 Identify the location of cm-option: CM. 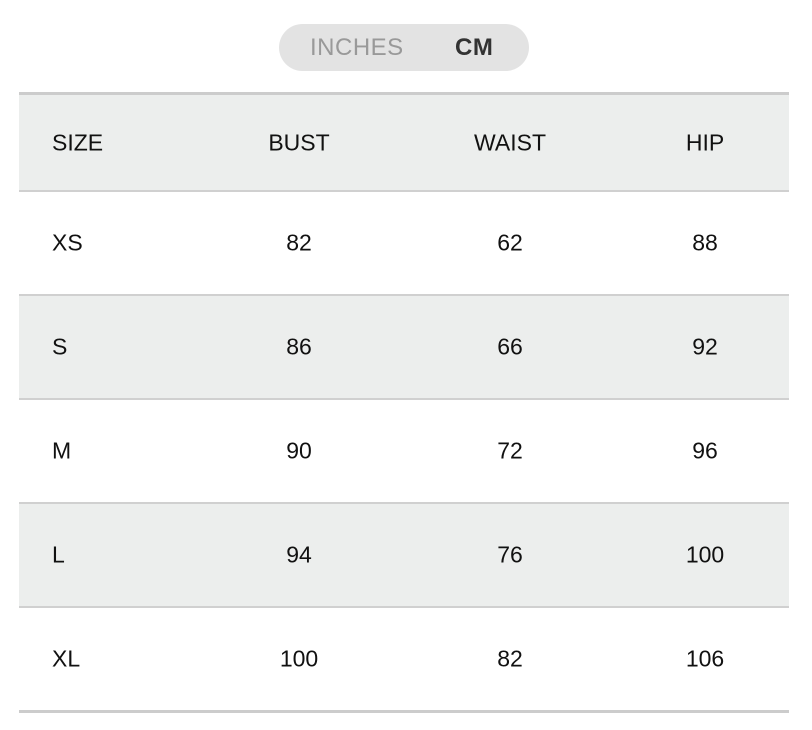
(474, 47).